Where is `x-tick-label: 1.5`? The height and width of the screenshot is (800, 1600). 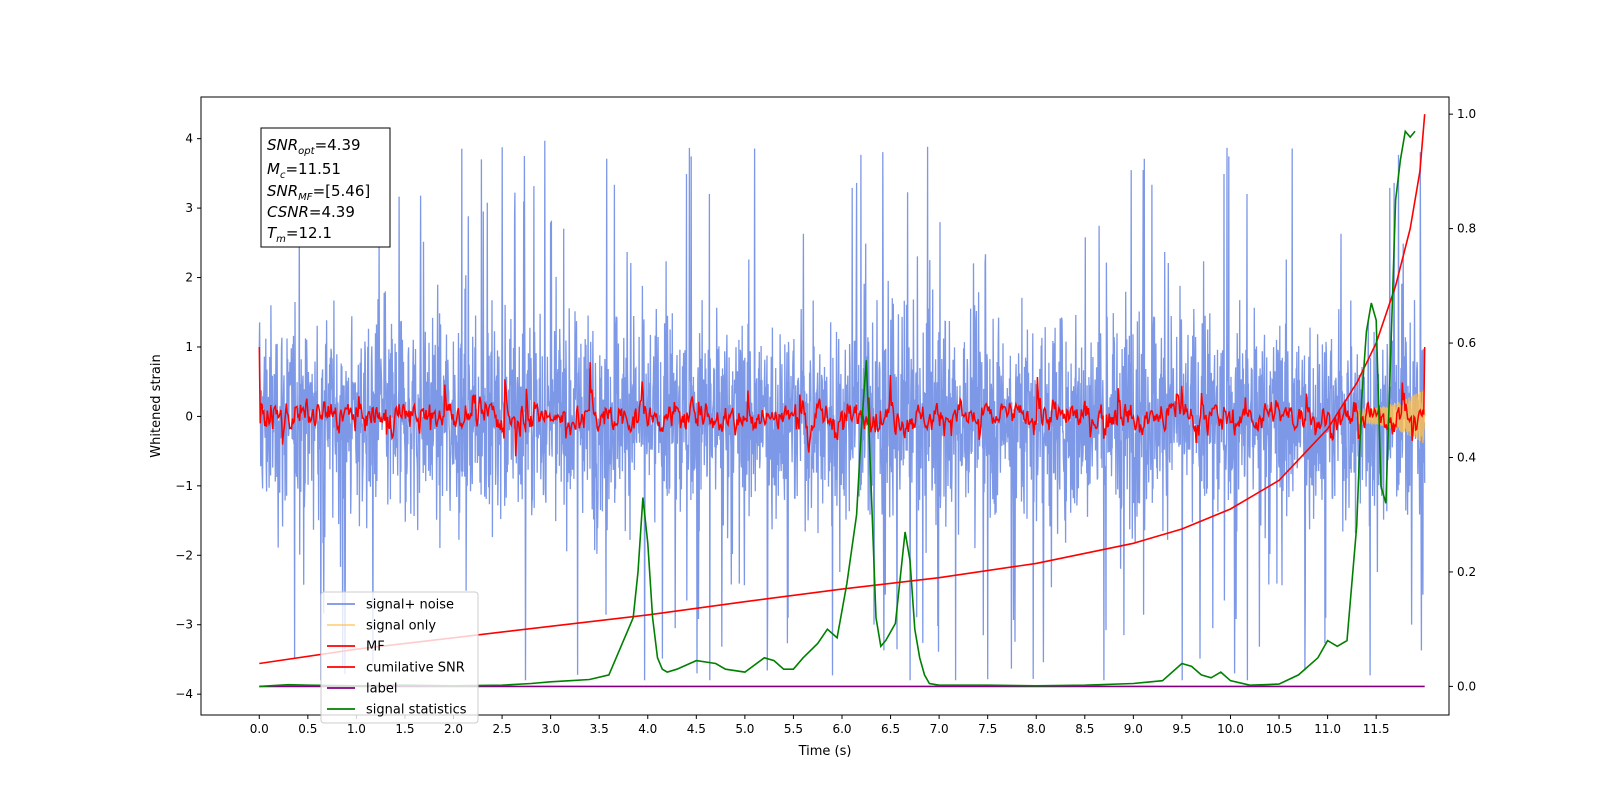 x-tick-label: 1.5 is located at coordinates (404, 729).